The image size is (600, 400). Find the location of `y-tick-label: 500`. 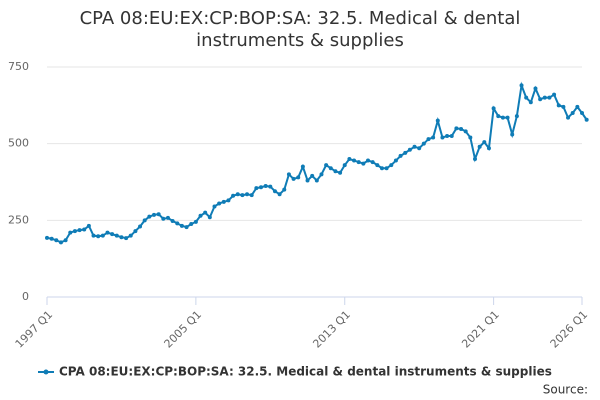

y-tick-label: 500 is located at coordinates (18, 143).